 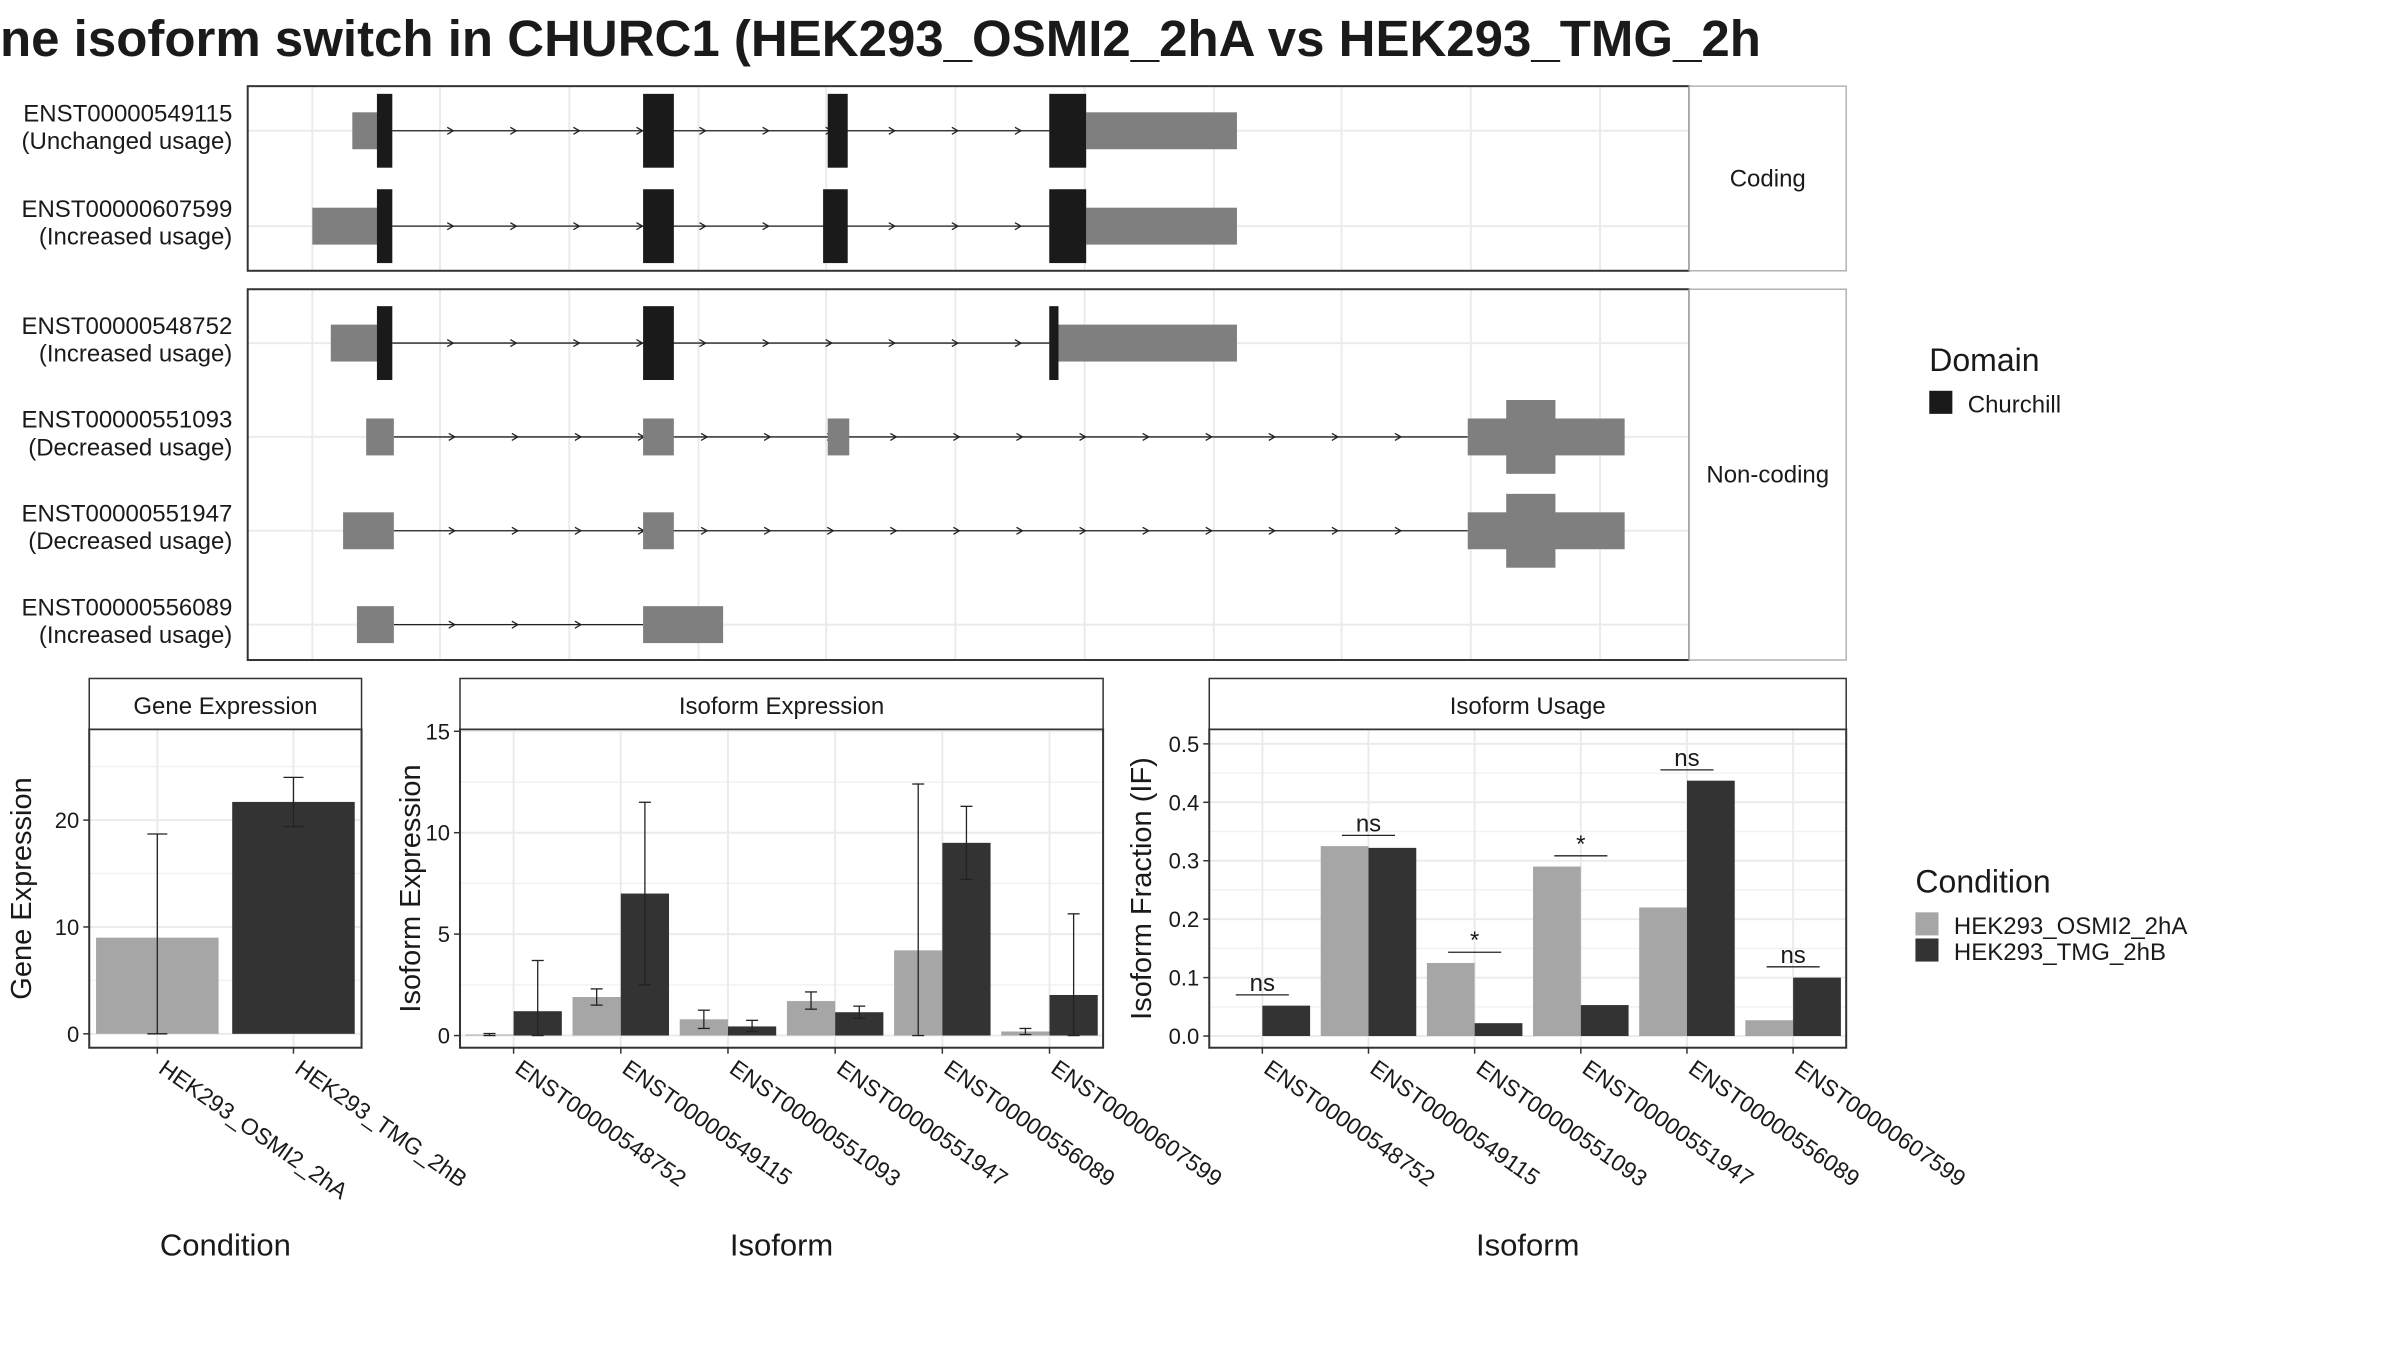 What do you see at coordinates (1184, 1036) in the screenshot?
I see `y-tick-label: 0.0` at bounding box center [1184, 1036].